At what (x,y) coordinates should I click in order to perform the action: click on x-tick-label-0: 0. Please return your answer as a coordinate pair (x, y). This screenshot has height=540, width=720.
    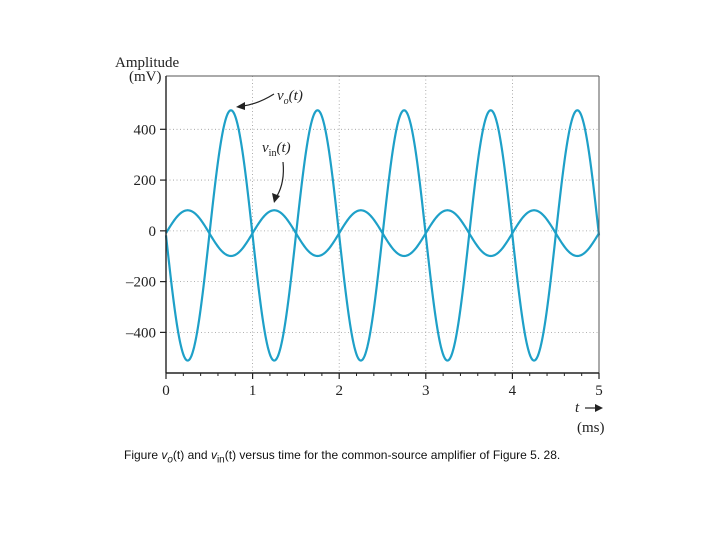
    Looking at the image, I should click on (166, 391).